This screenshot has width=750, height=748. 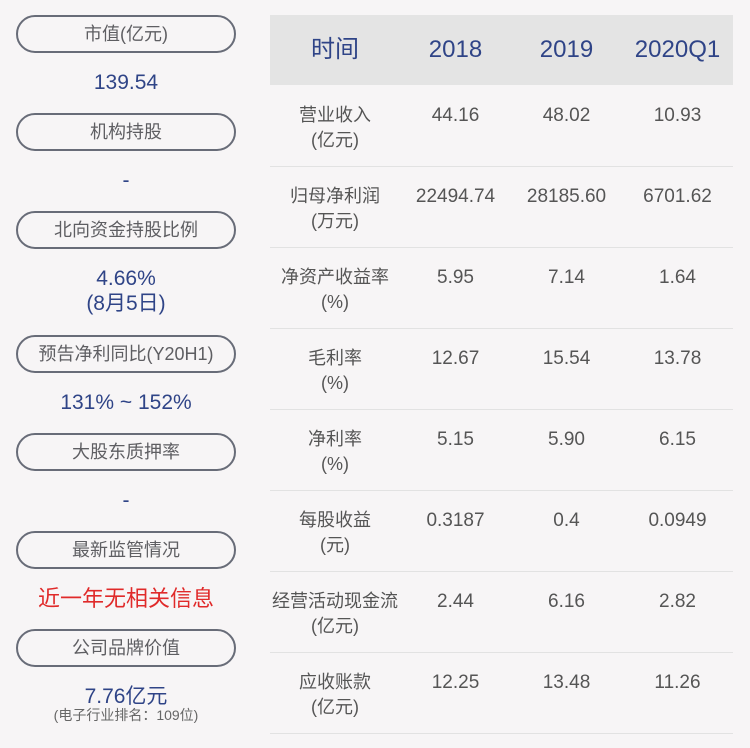 What do you see at coordinates (455, 49) in the screenshot?
I see `header-2018: 2018` at bounding box center [455, 49].